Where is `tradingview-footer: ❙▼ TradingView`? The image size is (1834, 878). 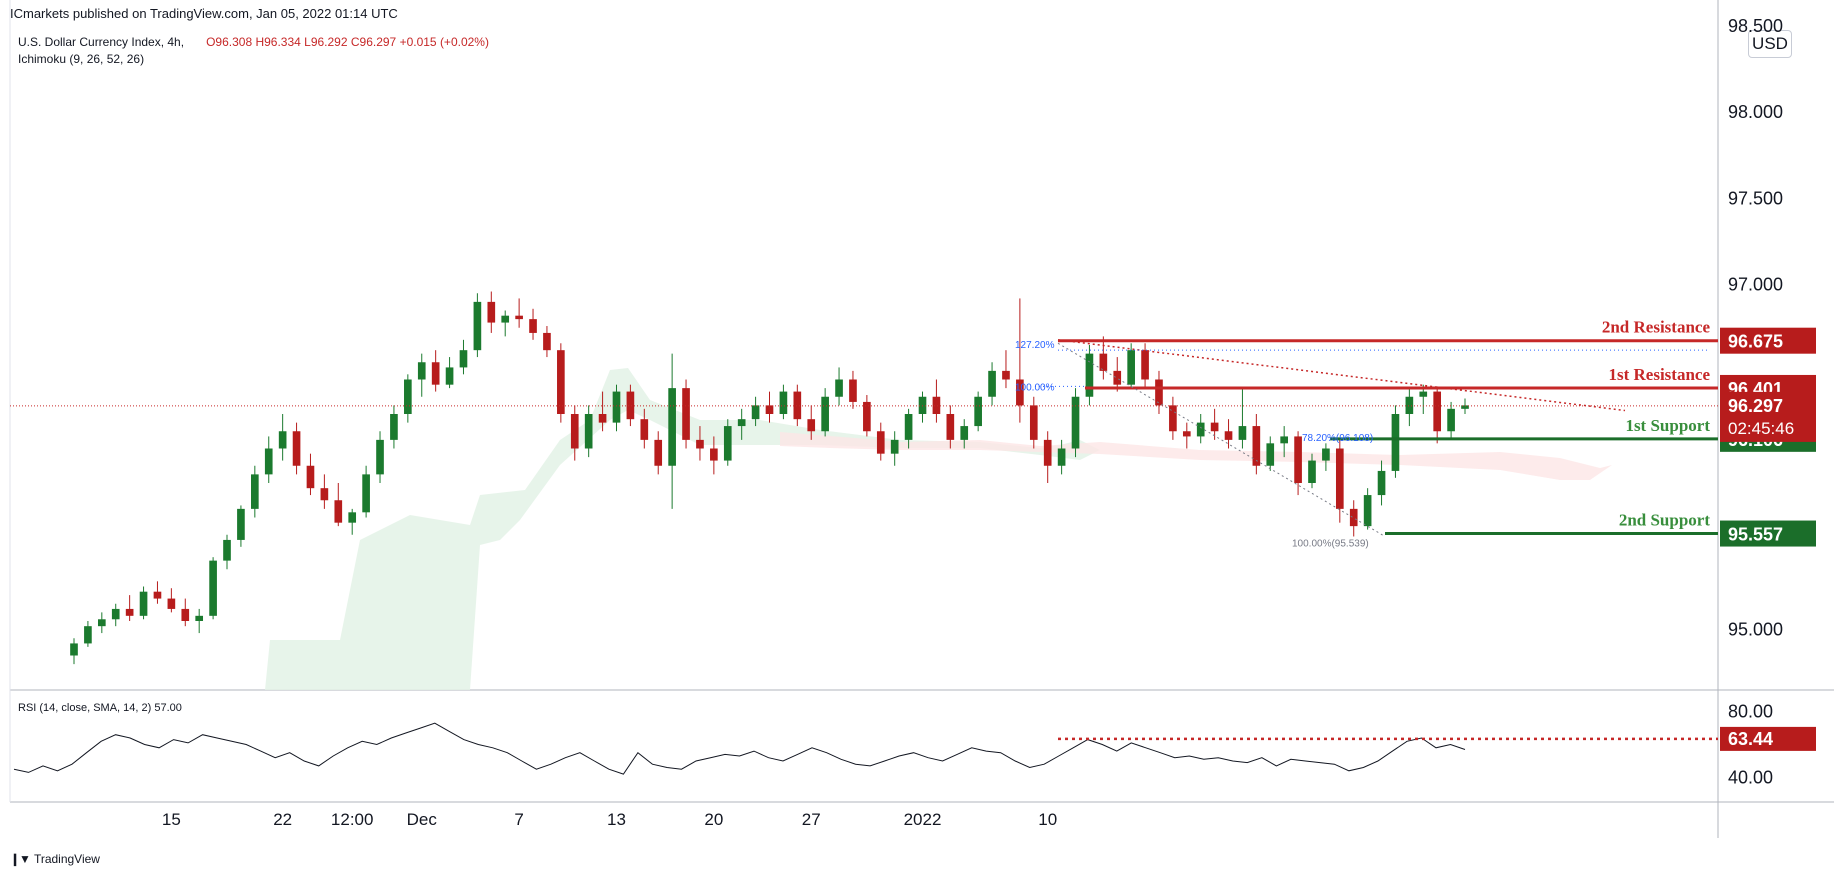 tradingview-footer: ❙▼ TradingView is located at coordinates (55, 859).